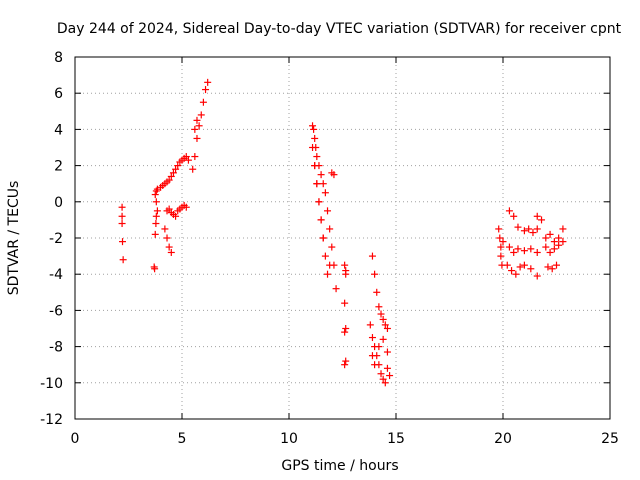 This screenshot has height=480, width=640. What do you see at coordinates (51, 420) in the screenshot?
I see `y-tick-label: -12` at bounding box center [51, 420].